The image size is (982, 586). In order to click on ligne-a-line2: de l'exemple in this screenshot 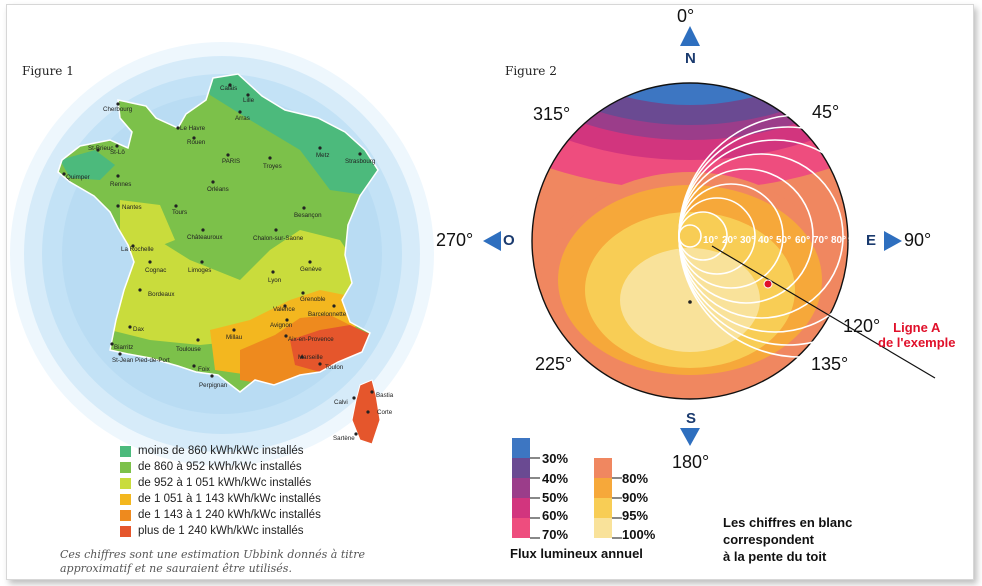, I will do `click(917, 342)`.